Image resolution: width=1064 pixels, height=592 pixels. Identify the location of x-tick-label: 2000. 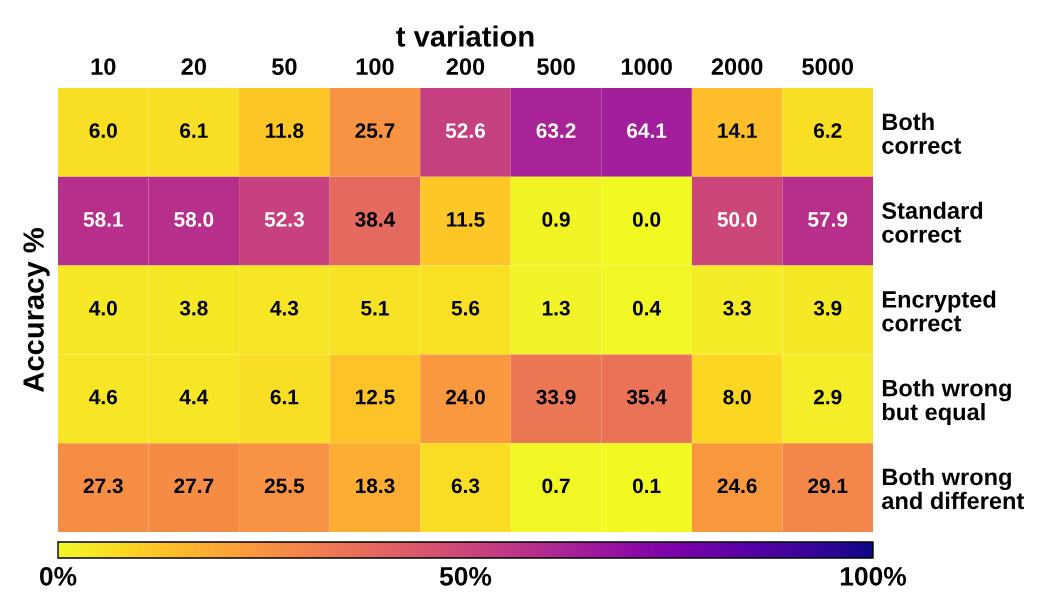
(737, 66).